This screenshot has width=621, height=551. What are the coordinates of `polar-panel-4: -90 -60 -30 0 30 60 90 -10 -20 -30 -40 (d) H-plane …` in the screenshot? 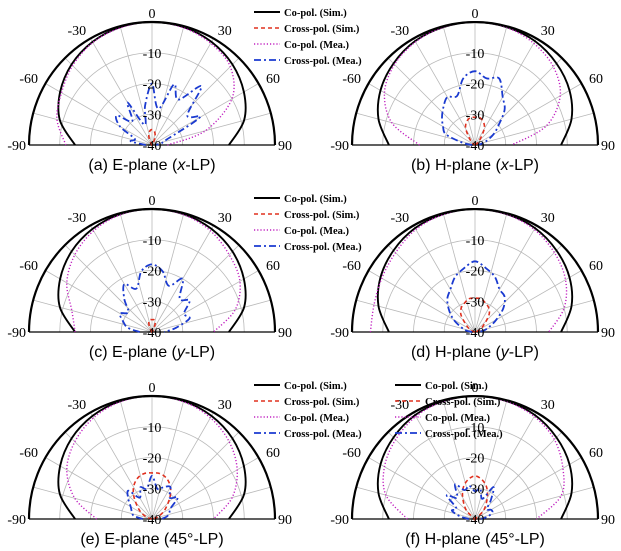 It's located at (472, 277).